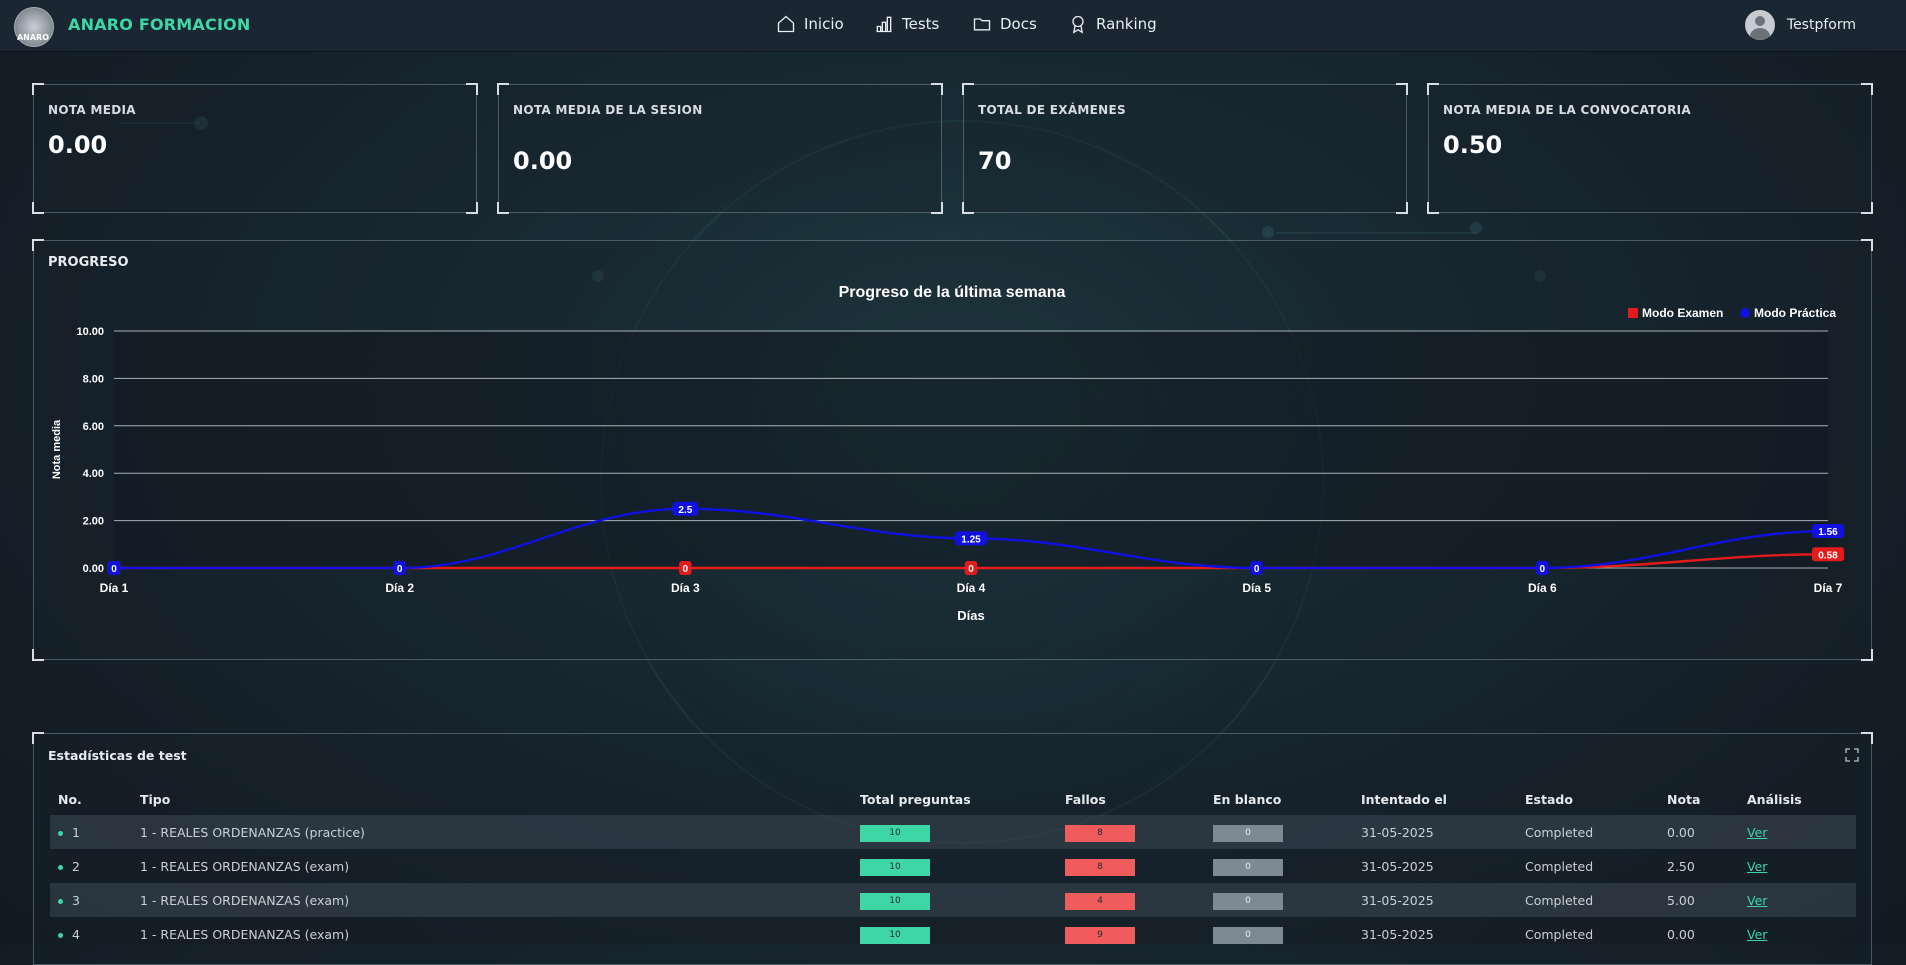 The height and width of the screenshot is (965, 1906). I want to click on legend-label: Modo Práctica, so click(1795, 313).